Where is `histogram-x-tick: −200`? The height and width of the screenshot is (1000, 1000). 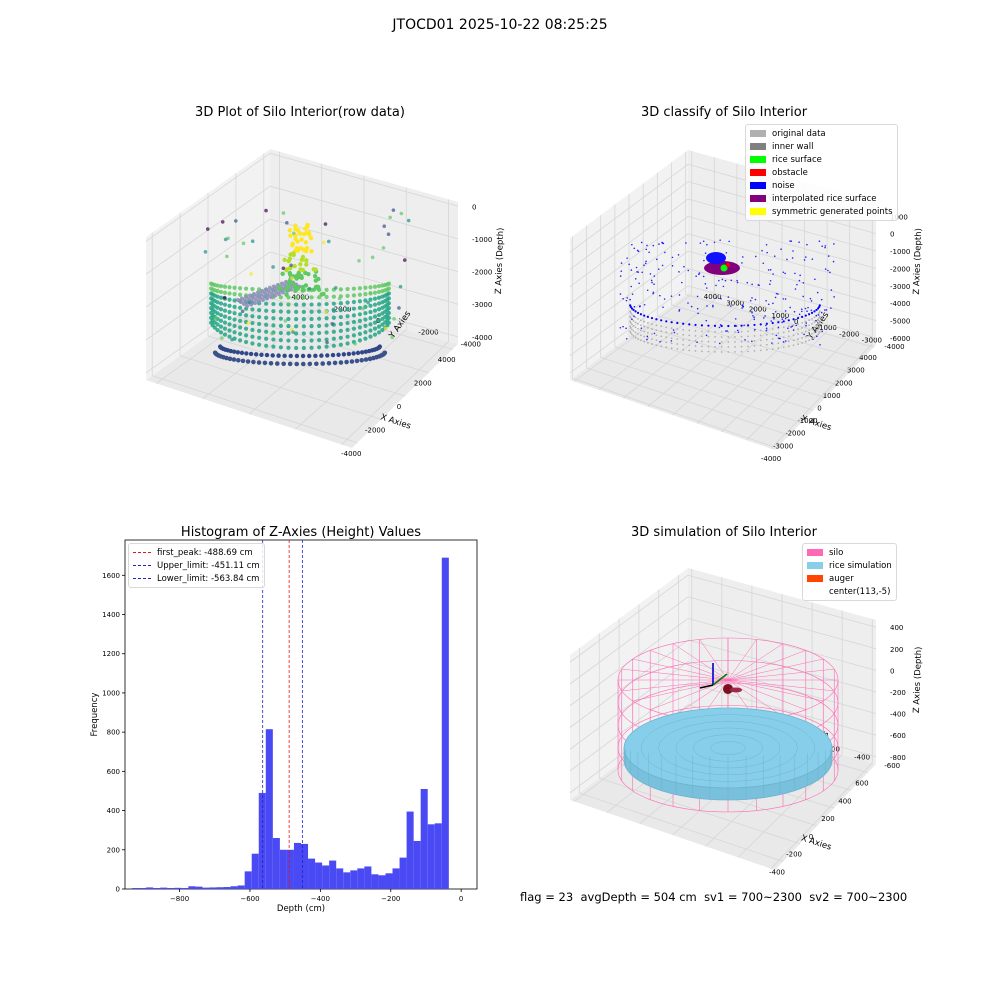
histogram-x-tick: −200 is located at coordinates (390, 899).